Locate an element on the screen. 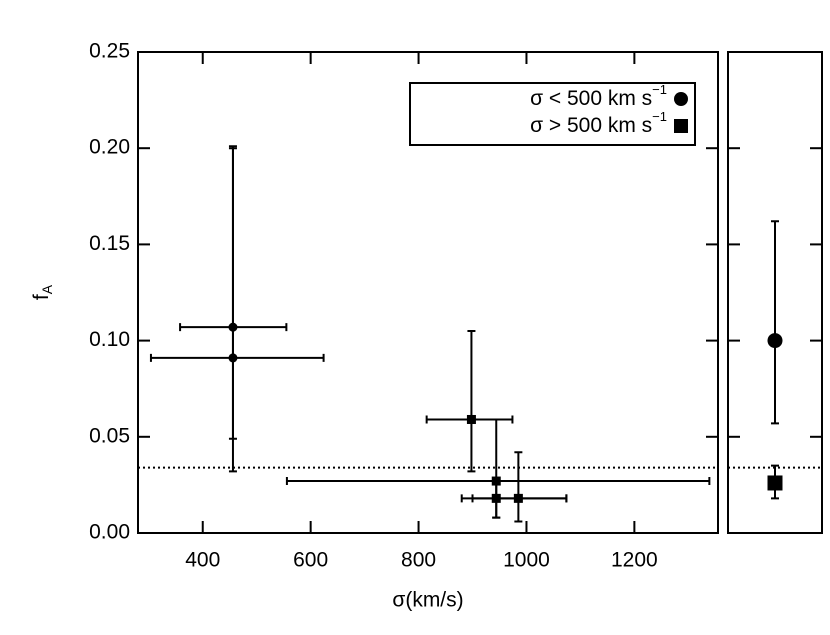 This screenshot has height=635, width=830. x-axis-label: σ(km/s) is located at coordinates (427, 600).